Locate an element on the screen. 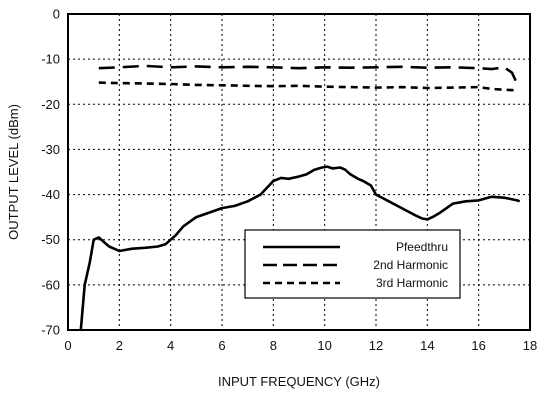  legend-label-3rd-harmonic: 3rd Harmonic is located at coordinates (412, 283).